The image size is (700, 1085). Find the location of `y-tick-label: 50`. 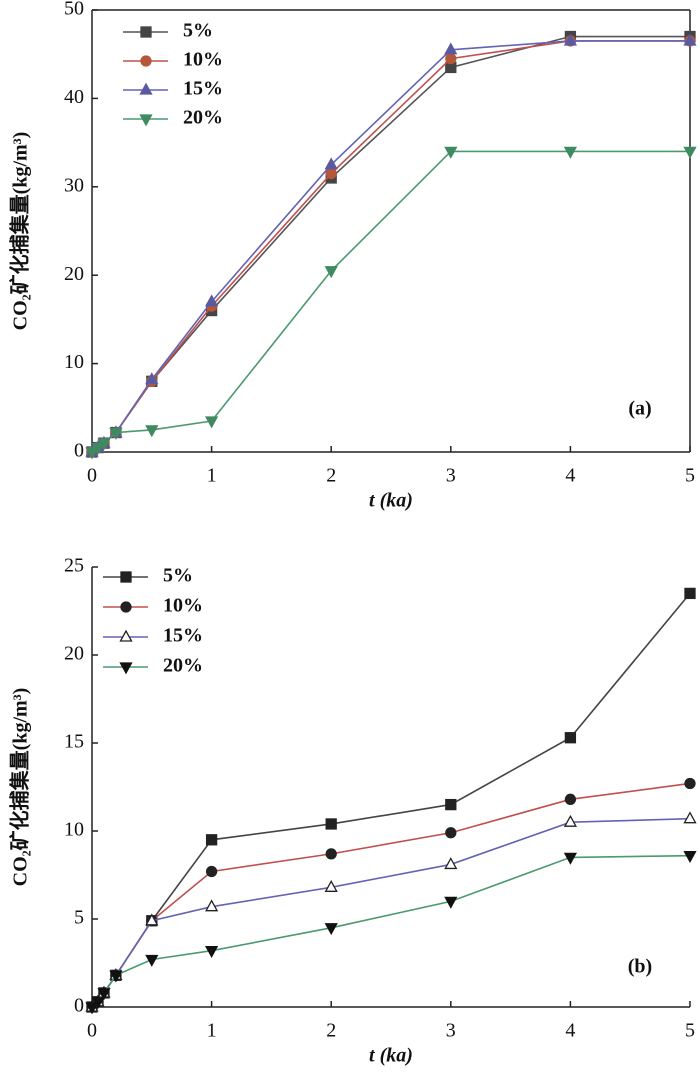

y-tick-label: 50 is located at coordinates (74, 10).